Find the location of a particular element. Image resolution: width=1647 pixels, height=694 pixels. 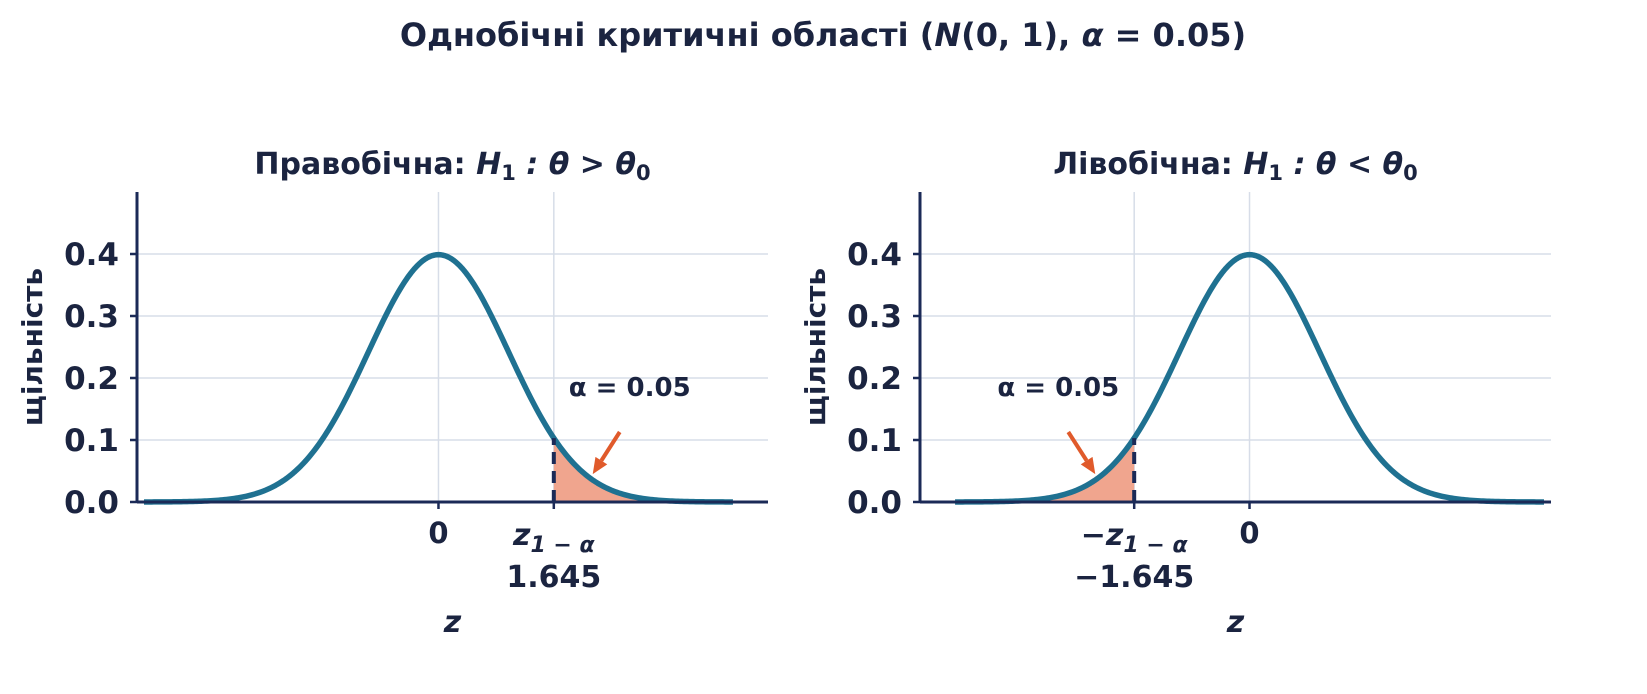

x-tick-critical-value: 1.645 is located at coordinates (553, 577).